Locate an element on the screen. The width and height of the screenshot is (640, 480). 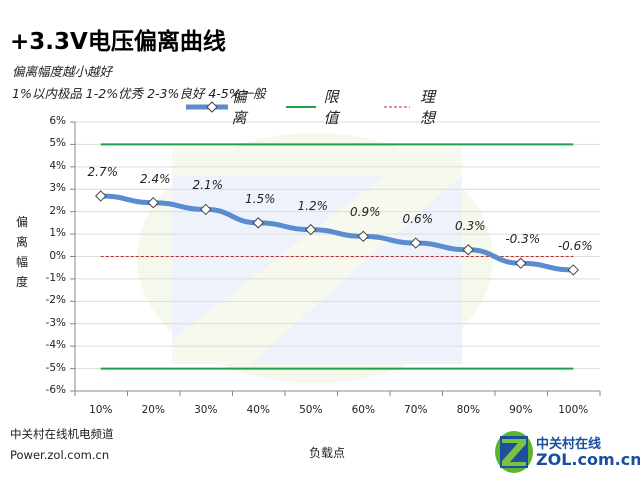
x-tick-label: 50% is located at coordinates (311, 410).